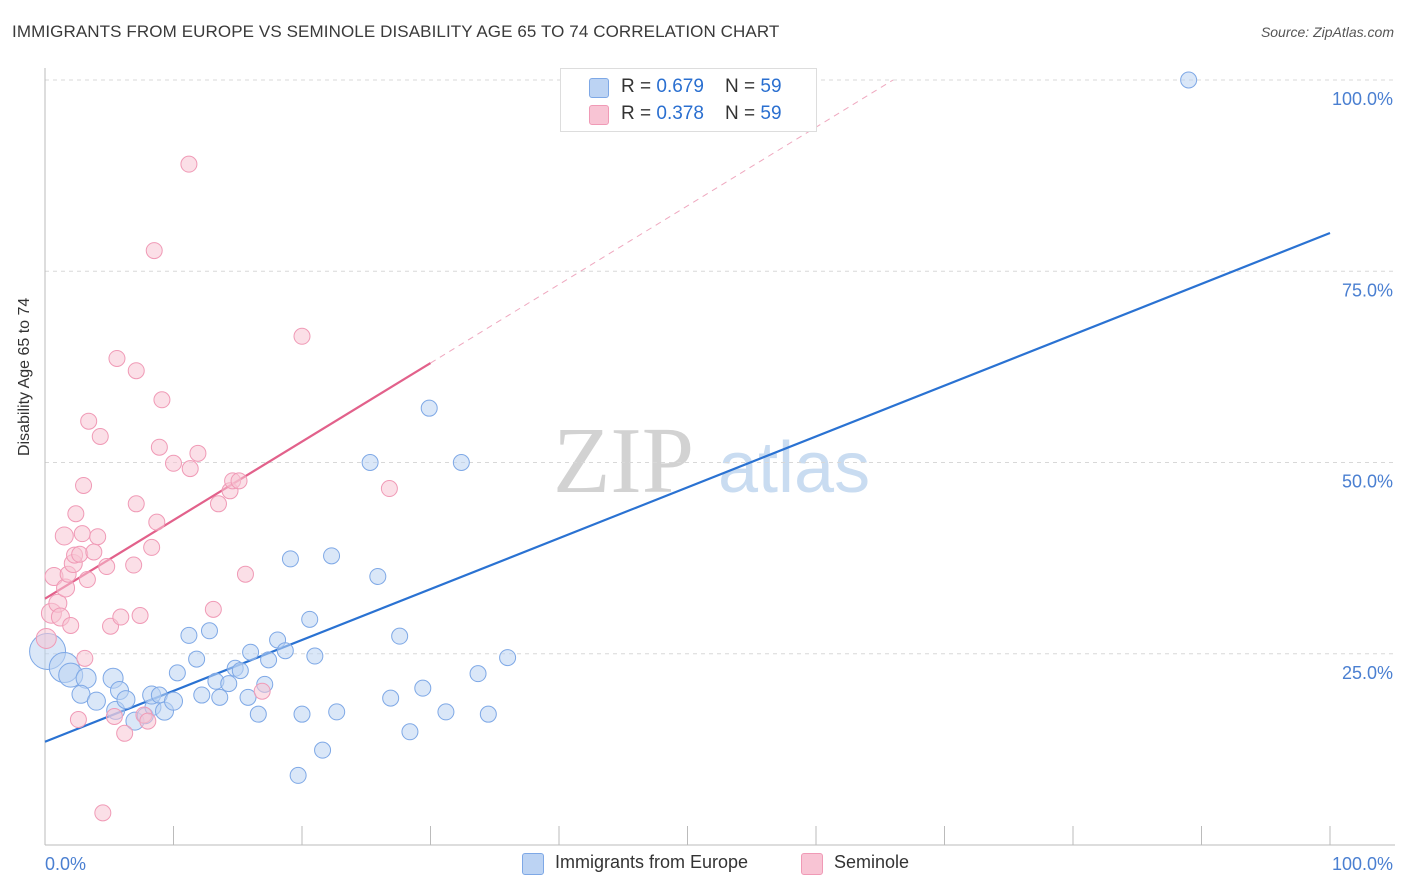 The height and width of the screenshot is (892, 1406). I want to click on europe-swatch, so click(599, 88).